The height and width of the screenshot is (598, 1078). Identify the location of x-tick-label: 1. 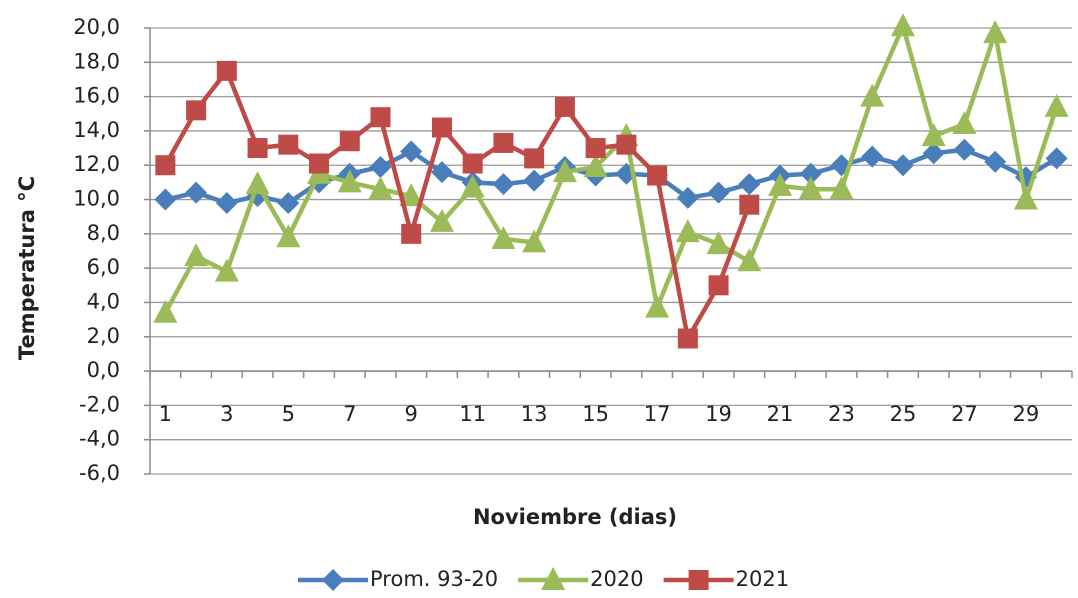
(165, 414).